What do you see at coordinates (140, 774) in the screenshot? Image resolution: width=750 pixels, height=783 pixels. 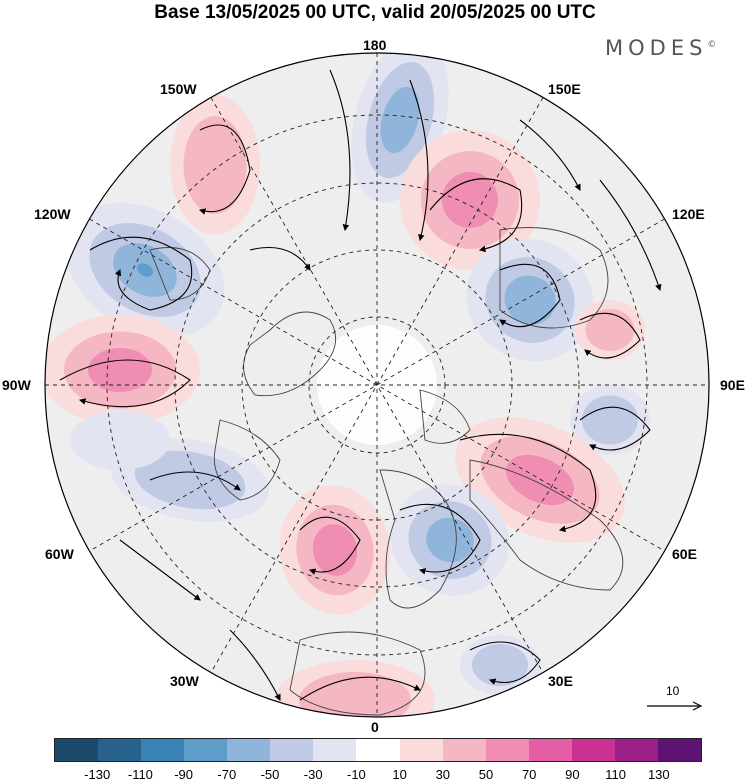 I see `colorbar-tick-label: -110` at bounding box center [140, 774].